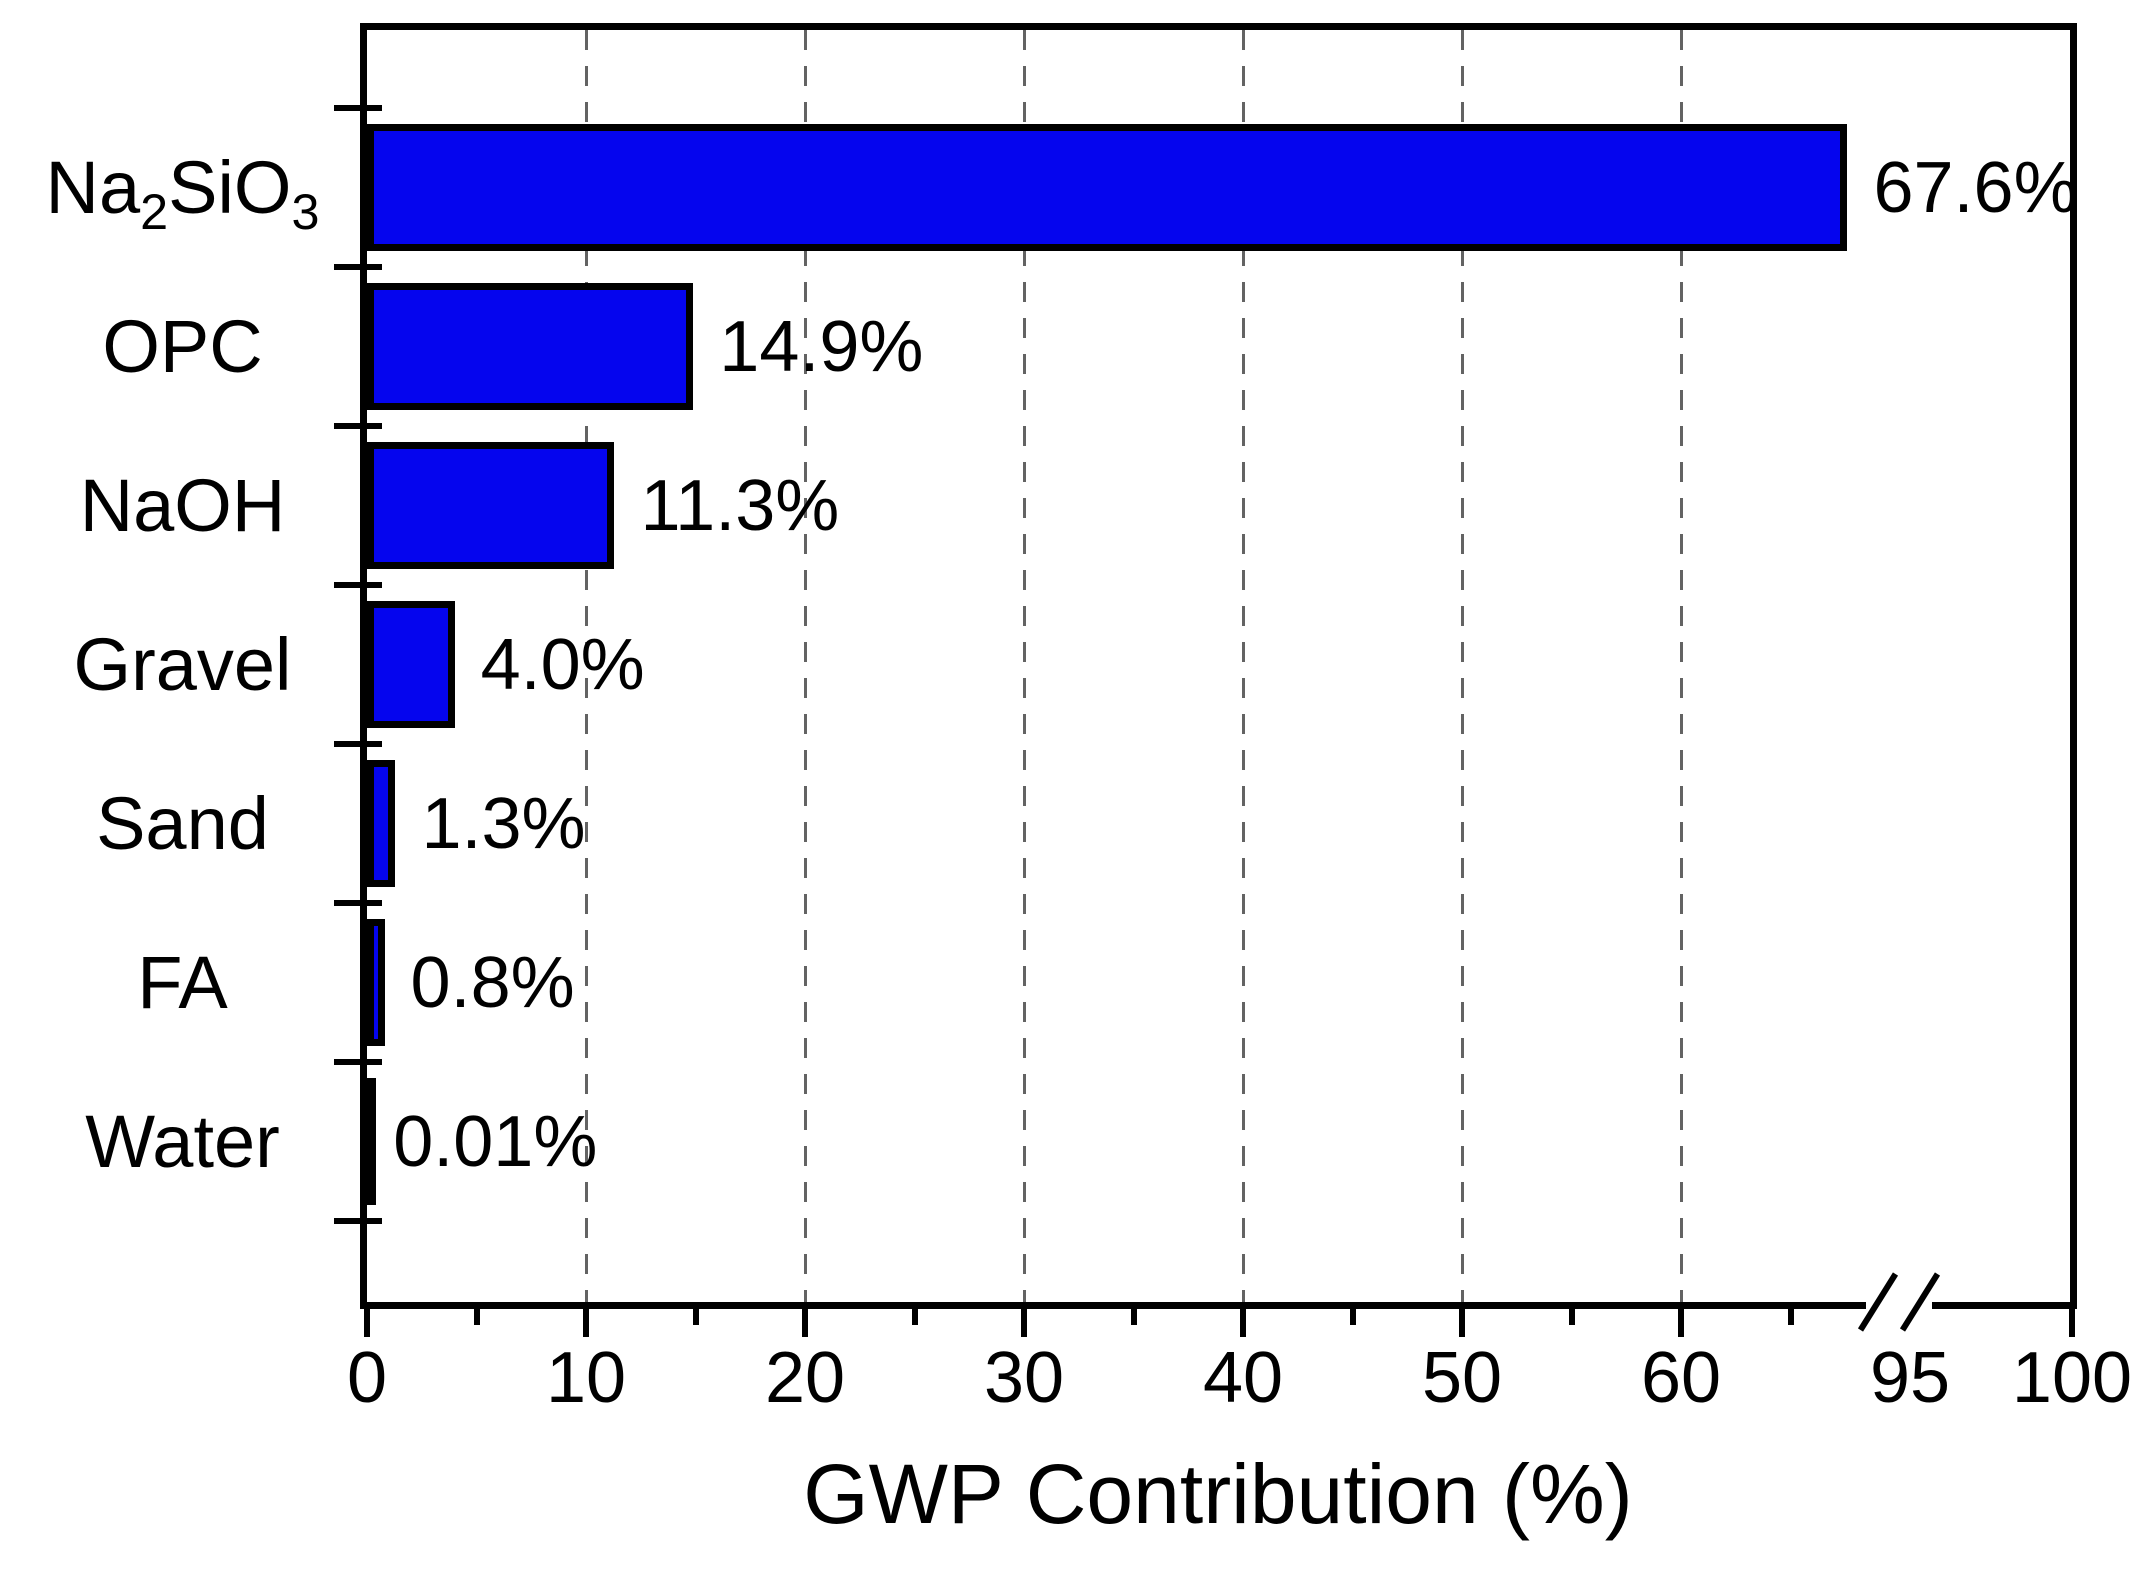  What do you see at coordinates (93, 187) in the screenshot?
I see `label-text: Na` at bounding box center [93, 187].